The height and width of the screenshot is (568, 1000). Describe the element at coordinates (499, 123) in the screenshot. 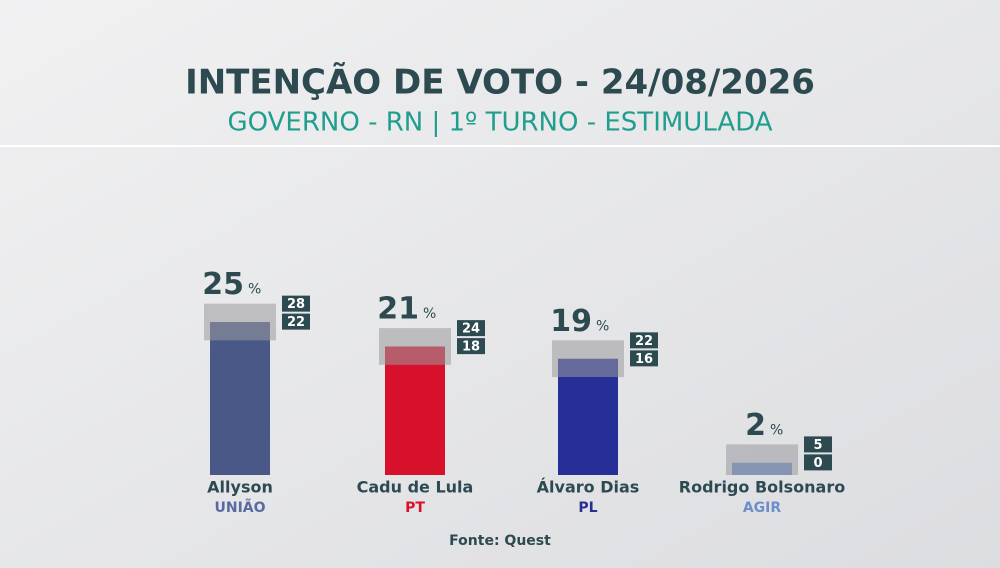

I see `chart-subtitle: GOVERNO - RN | 1º TURNO - ESTIMULADA` at that location.